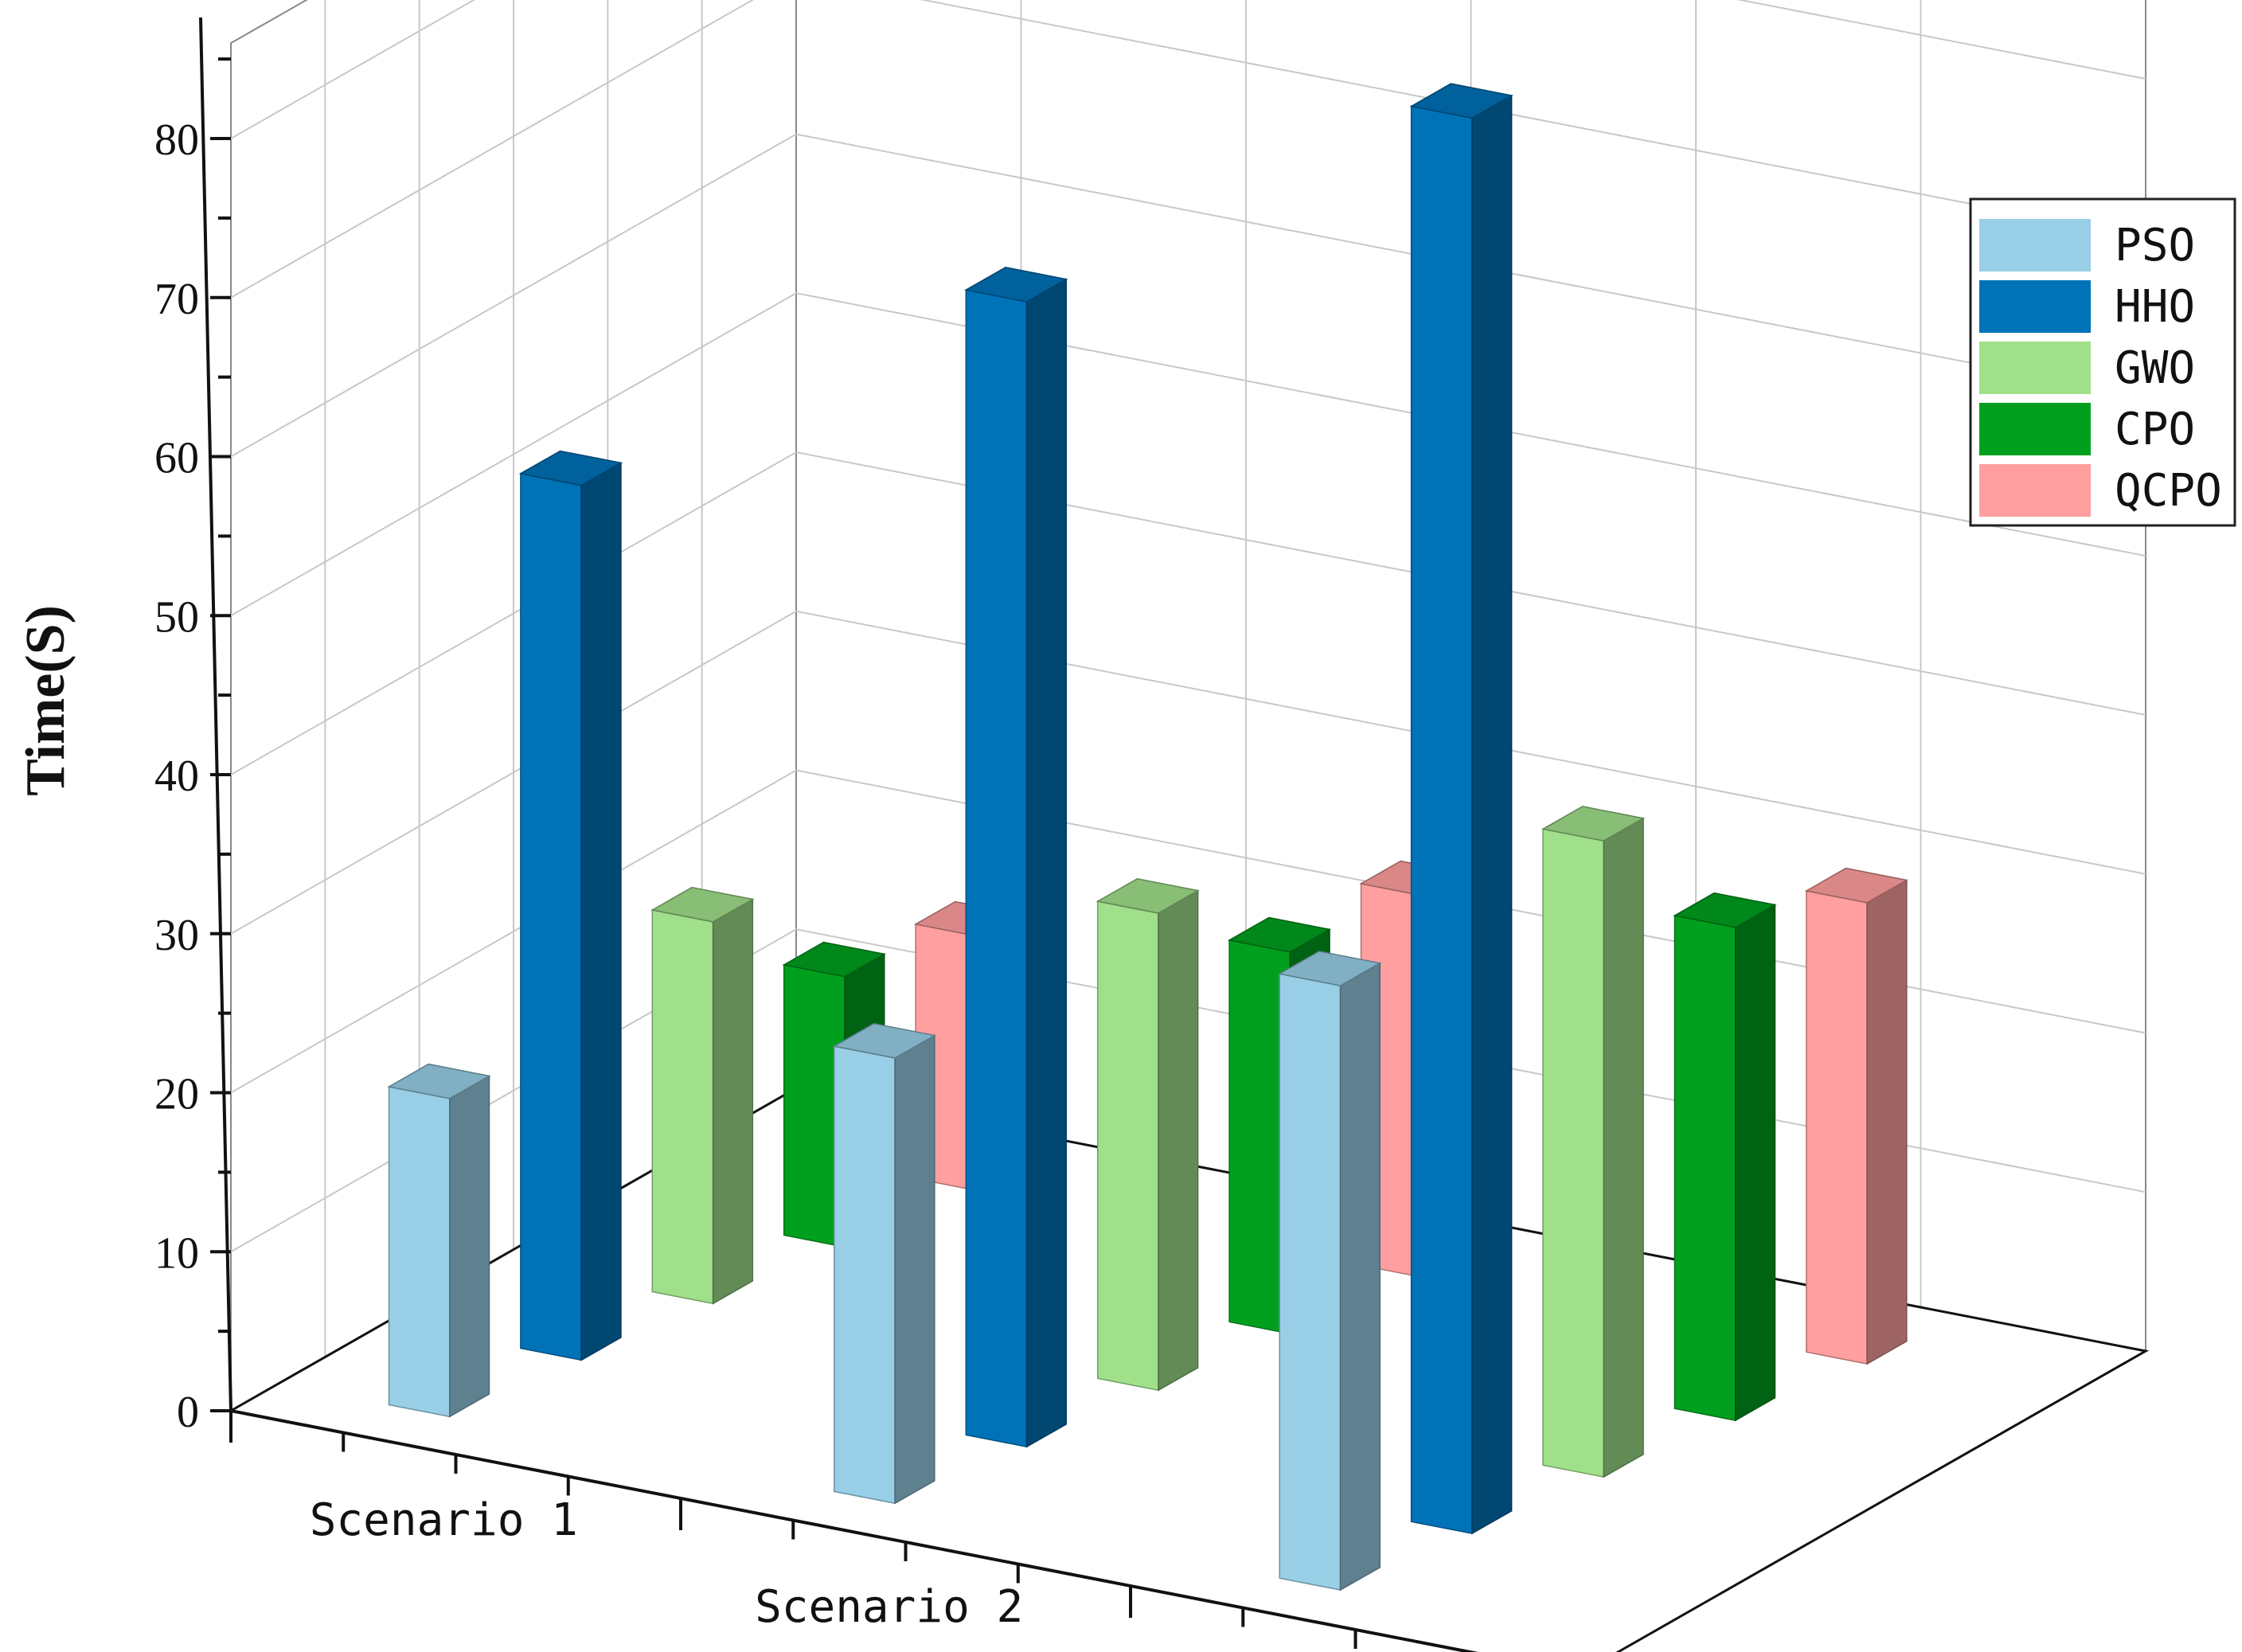 Image resolution: width=2242 pixels, height=1652 pixels. Describe the element at coordinates (176, 776) in the screenshot. I see `y-tick-label: 40` at that location.